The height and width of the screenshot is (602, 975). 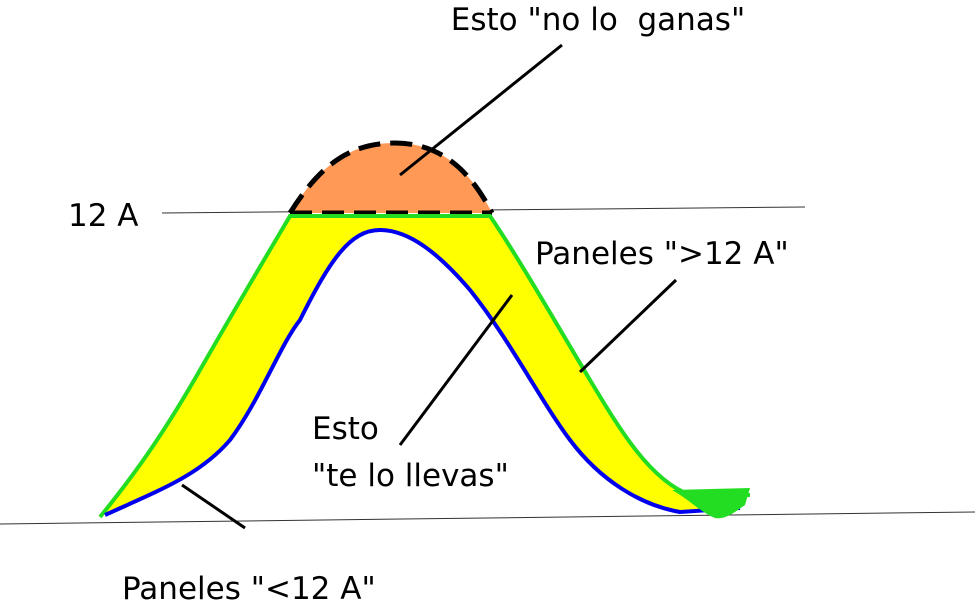 What do you see at coordinates (487, 518) in the screenshot?
I see `base-line` at bounding box center [487, 518].